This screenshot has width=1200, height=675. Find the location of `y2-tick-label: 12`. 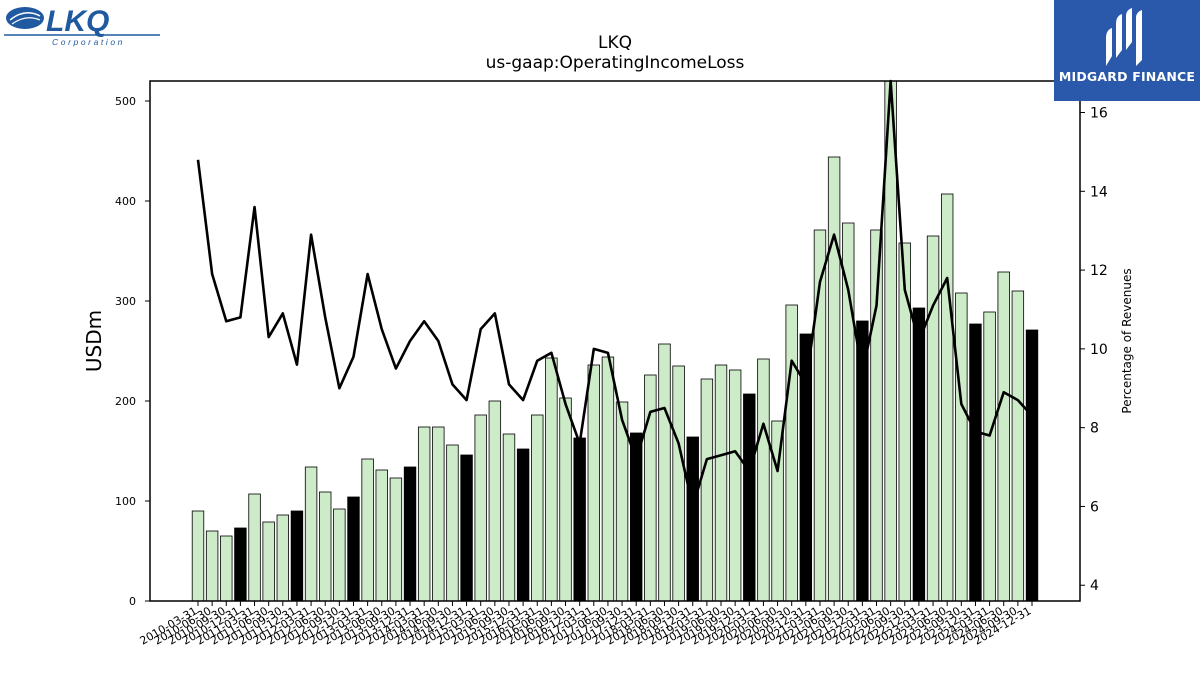

y2-tick-label: 12 is located at coordinates (1099, 271).